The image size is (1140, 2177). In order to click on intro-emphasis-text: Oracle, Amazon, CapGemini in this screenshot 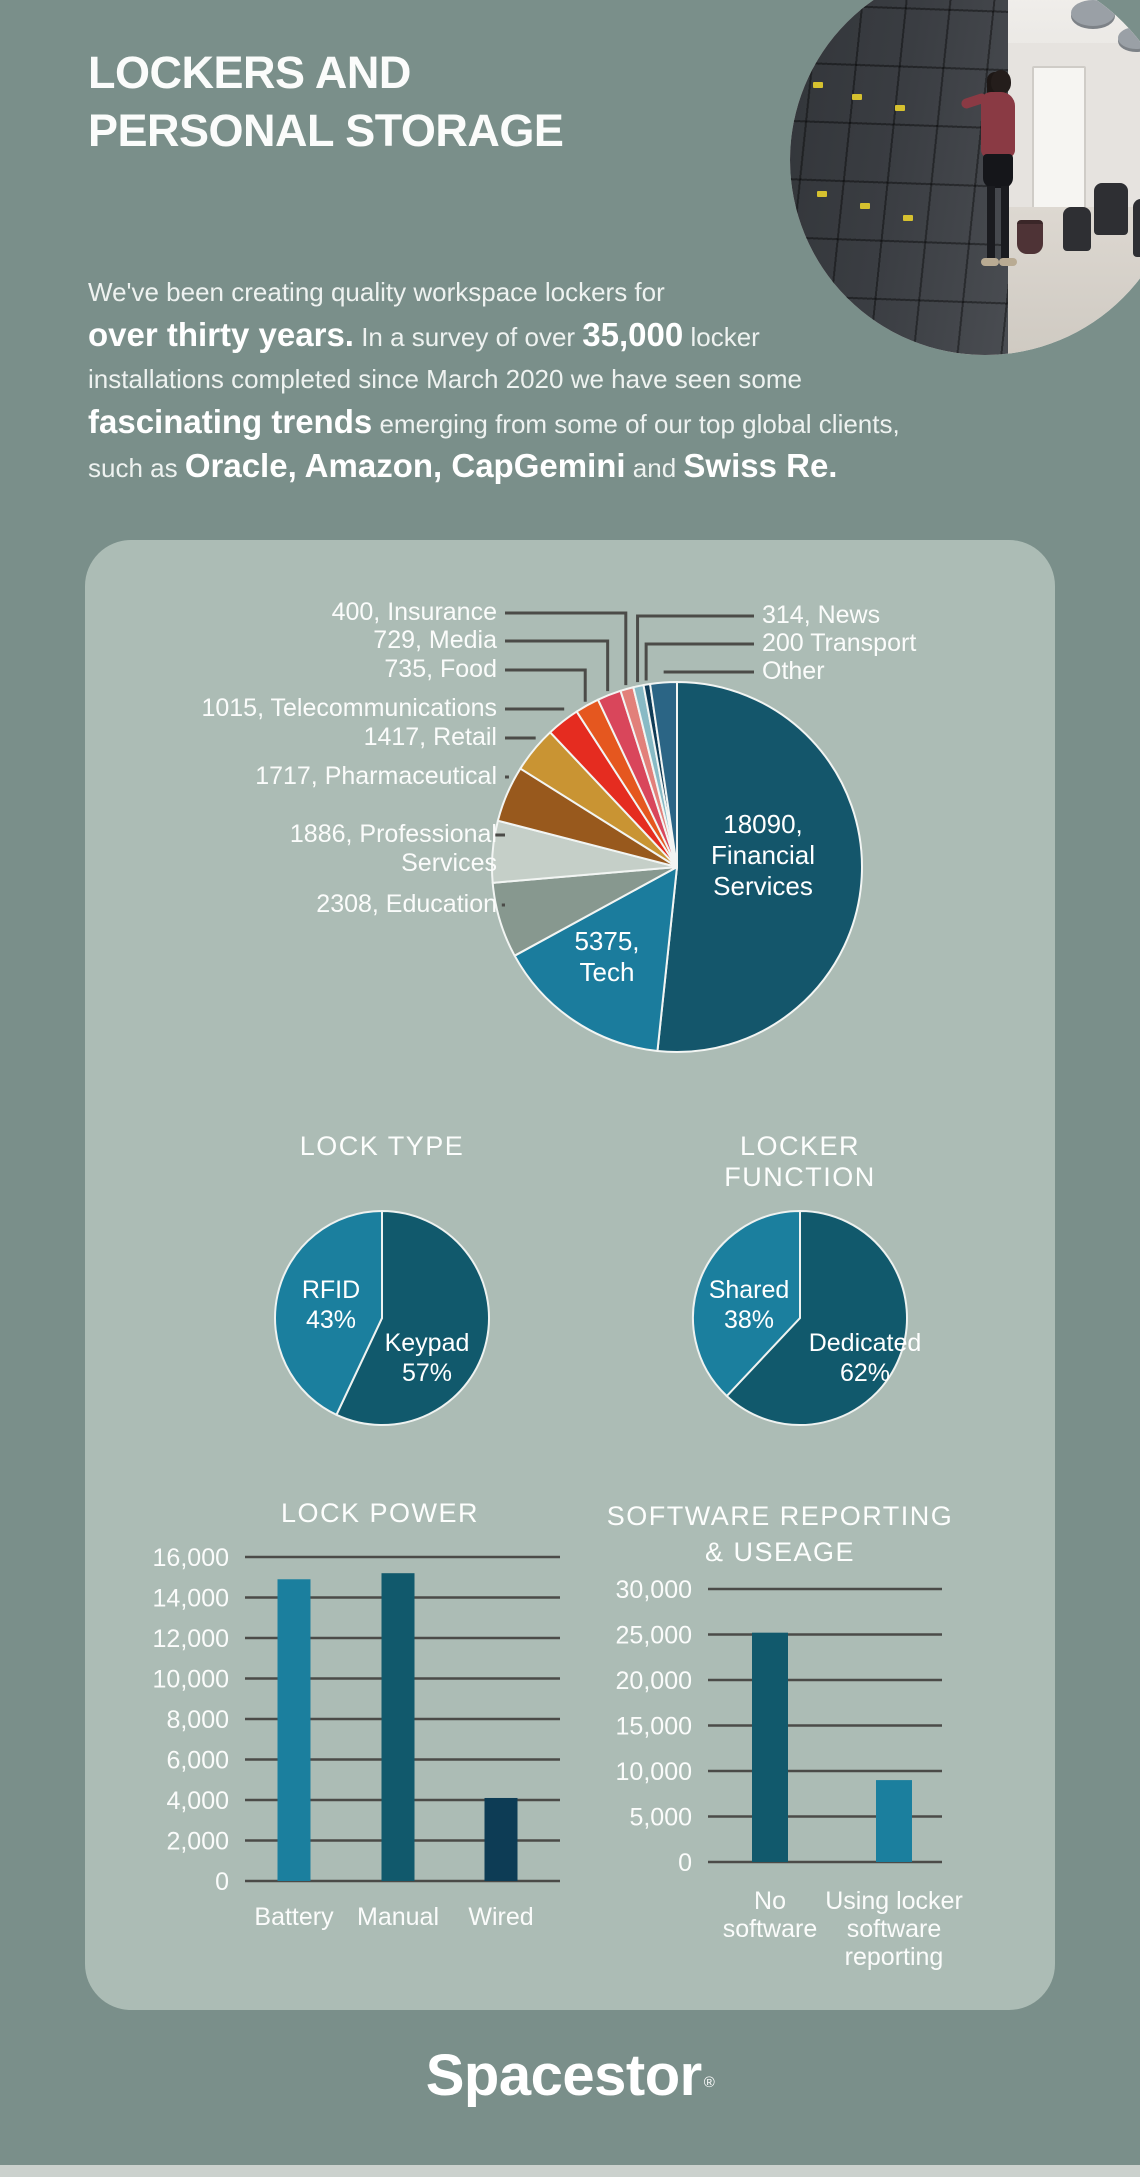, I will do `click(405, 465)`.